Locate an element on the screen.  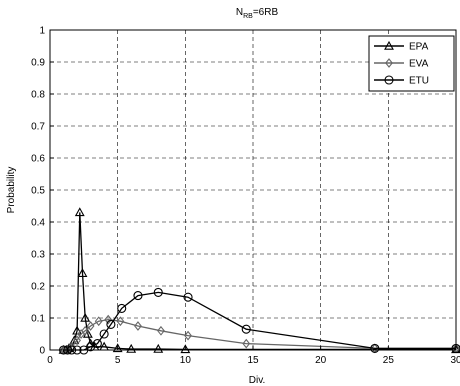
series-eva is located at coordinates (259, 334).